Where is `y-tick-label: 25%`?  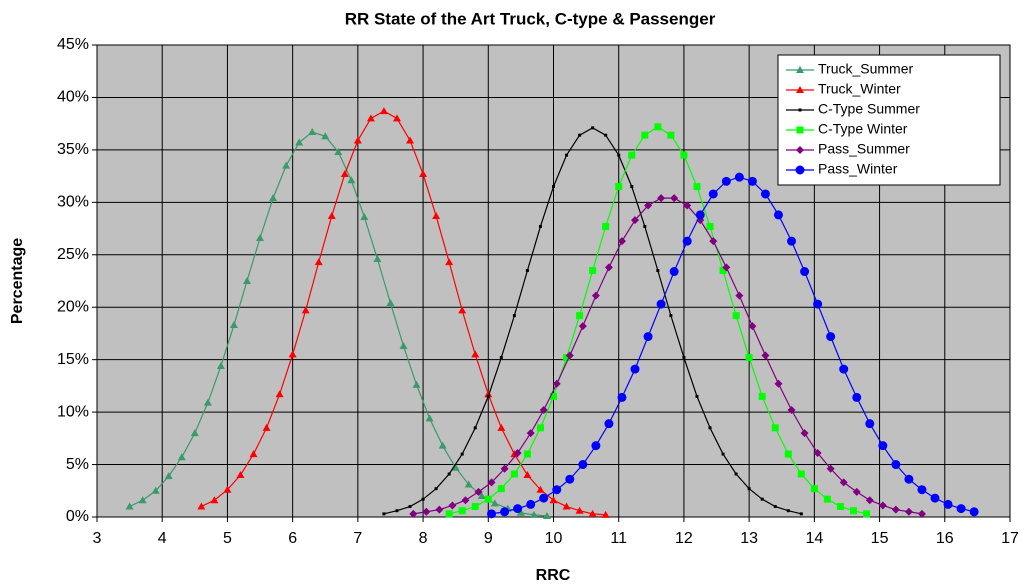 y-tick-label: 25% is located at coordinates (73, 254).